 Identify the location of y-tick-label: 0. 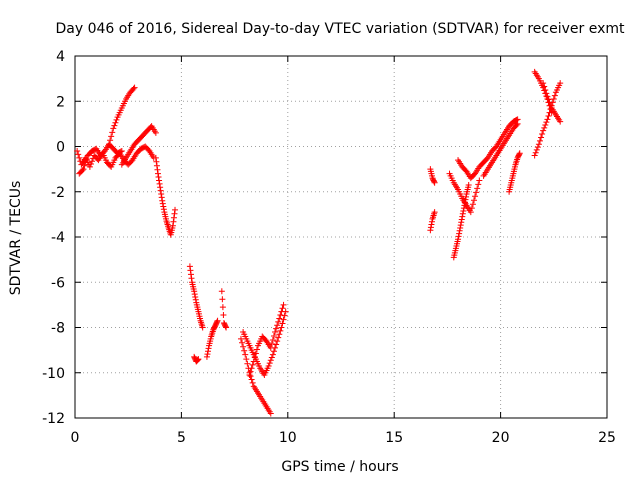
(60, 148).